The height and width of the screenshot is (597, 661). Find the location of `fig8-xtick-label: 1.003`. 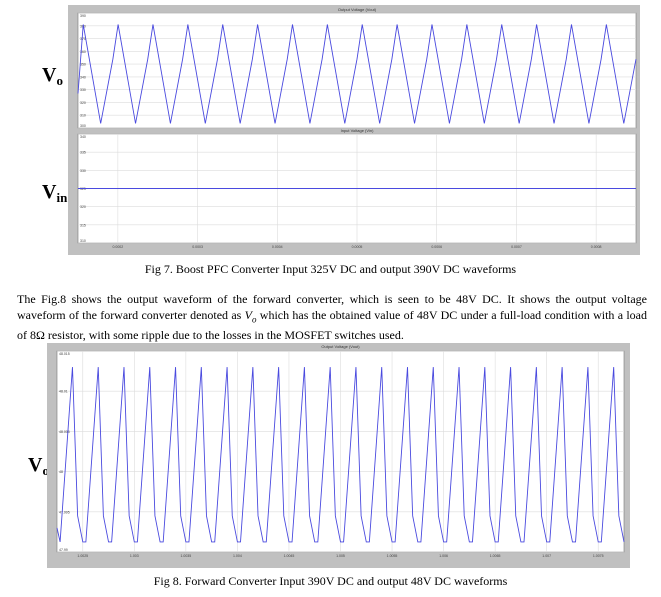

fig8-xtick-label: 1.003 is located at coordinates (134, 556).